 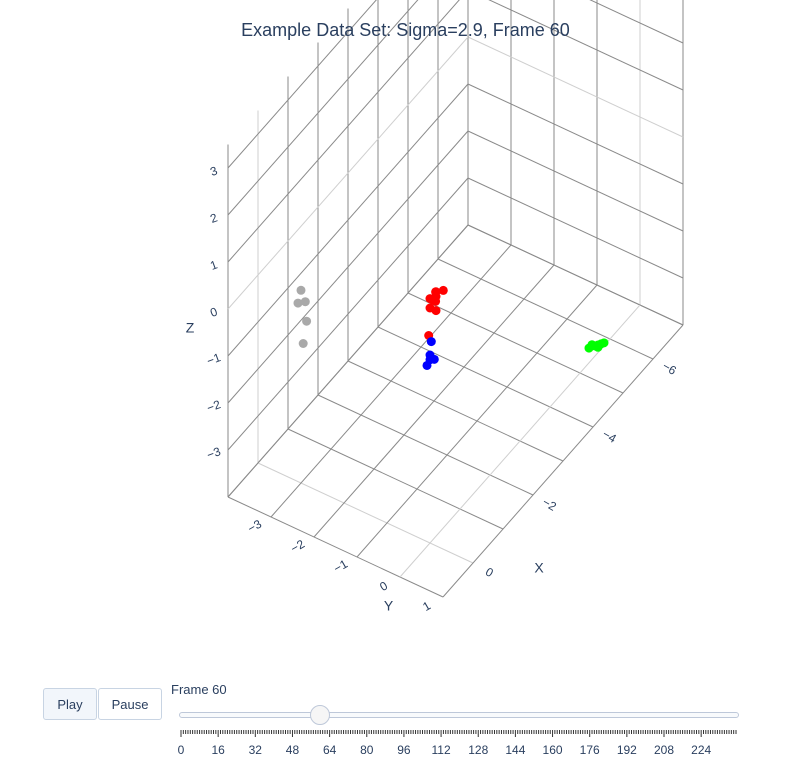 I want to click on frame-slider-handle, so click(x=320, y=715).